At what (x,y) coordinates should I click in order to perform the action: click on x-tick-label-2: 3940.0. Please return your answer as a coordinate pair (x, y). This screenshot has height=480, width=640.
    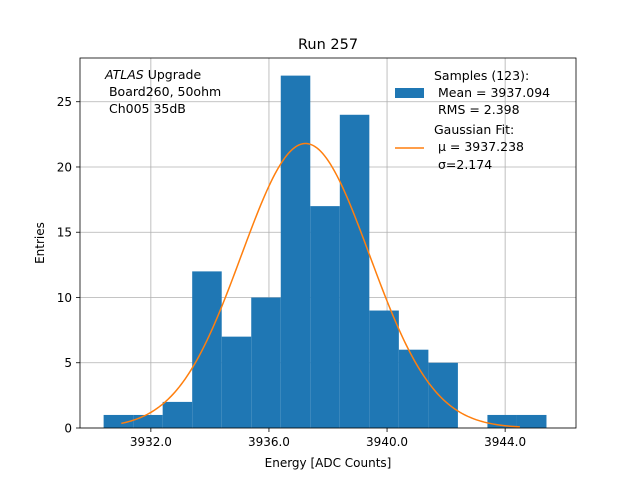
    Looking at the image, I should click on (387, 442).